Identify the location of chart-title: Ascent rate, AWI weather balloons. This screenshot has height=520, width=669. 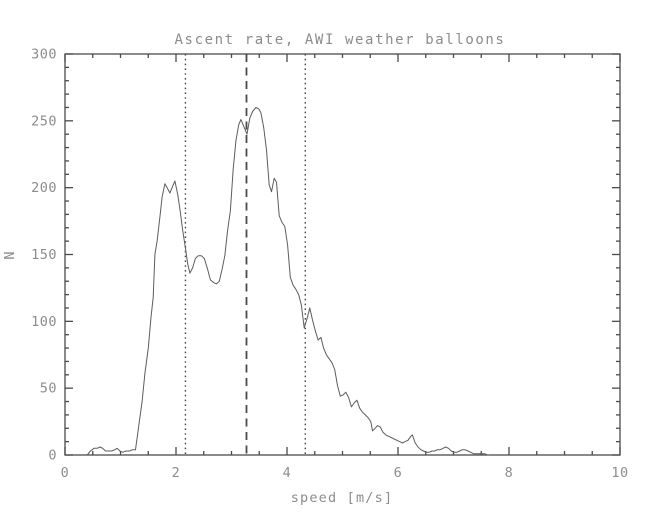
(340, 40).